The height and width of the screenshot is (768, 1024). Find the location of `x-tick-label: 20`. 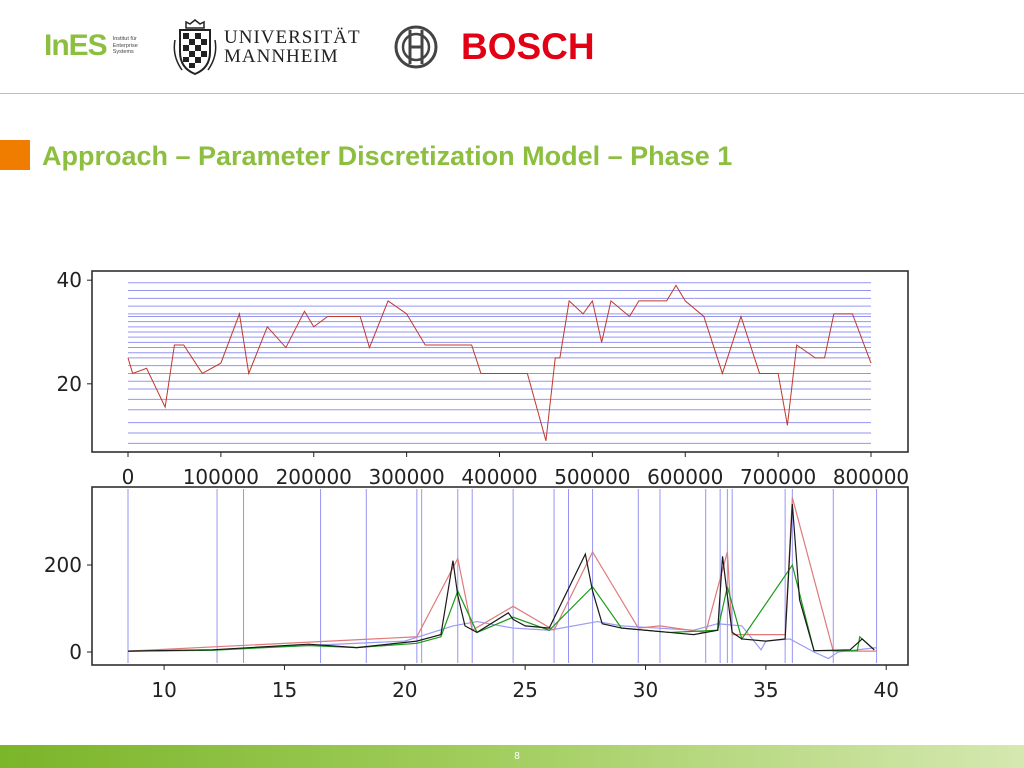

x-tick-label: 20 is located at coordinates (404, 689).